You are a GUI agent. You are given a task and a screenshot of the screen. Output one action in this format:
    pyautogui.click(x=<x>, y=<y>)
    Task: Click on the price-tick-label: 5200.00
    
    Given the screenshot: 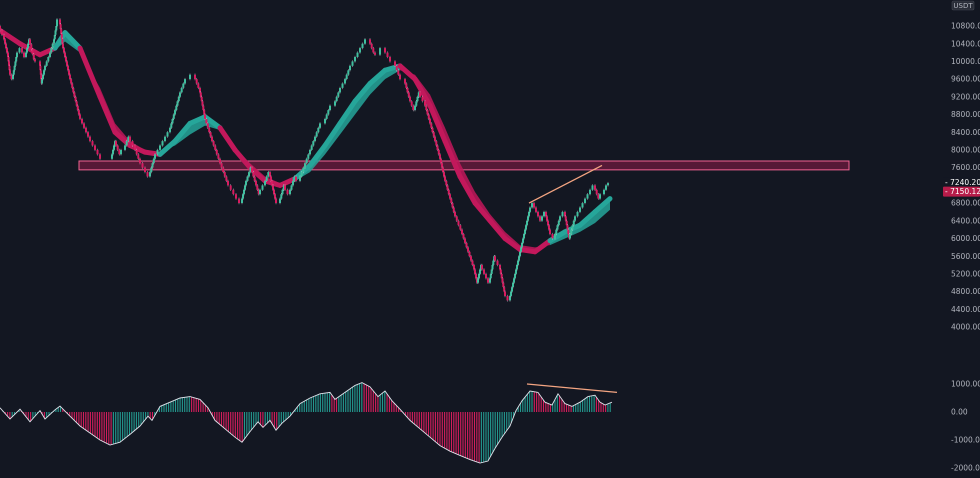 What is the action you would take?
    pyautogui.click(x=965, y=274)
    